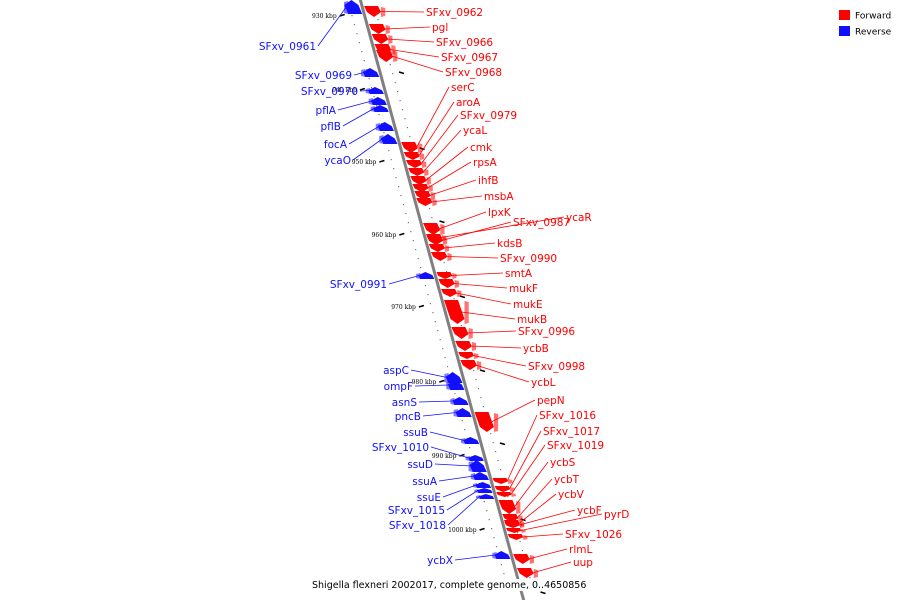 The width and height of the screenshot is (900, 600). What do you see at coordinates (536, 349) in the screenshot?
I see `label-ycbb: ycbB` at bounding box center [536, 349].